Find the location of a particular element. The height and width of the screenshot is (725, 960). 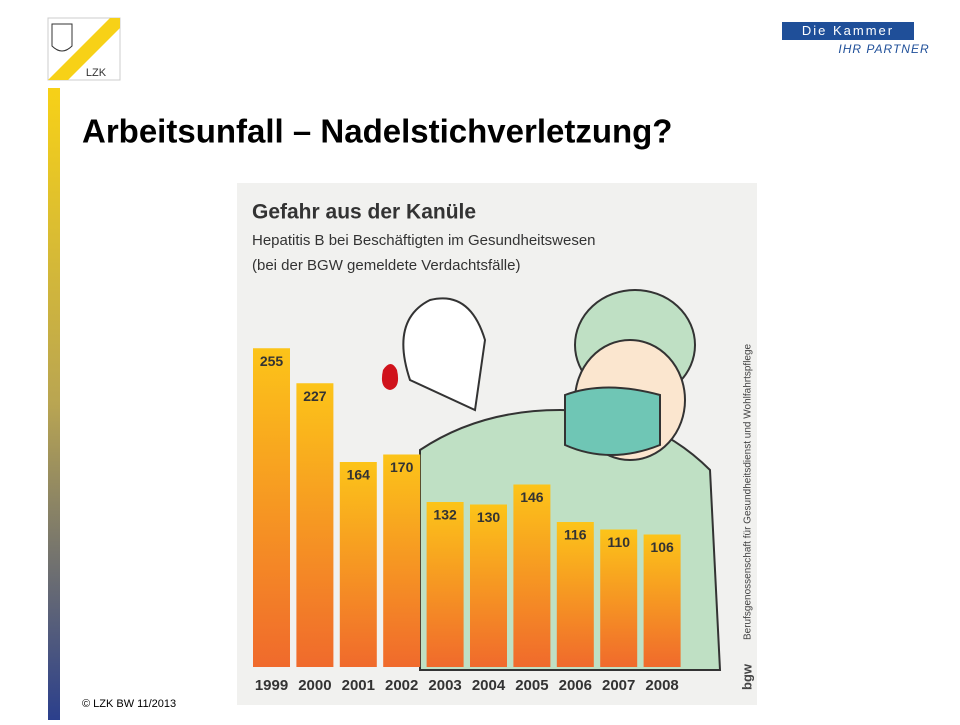

logo-text: Die Kammer is located at coordinates (848, 30).